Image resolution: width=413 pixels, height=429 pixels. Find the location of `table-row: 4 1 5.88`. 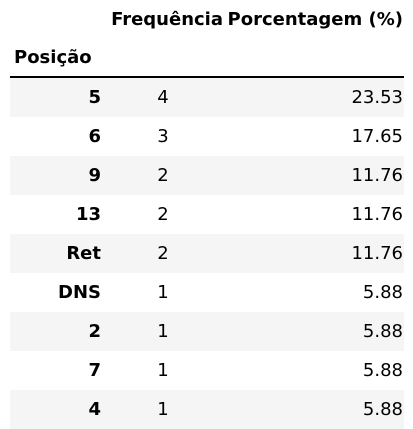

table-row: 4 1 5.88 is located at coordinates (207, 409).